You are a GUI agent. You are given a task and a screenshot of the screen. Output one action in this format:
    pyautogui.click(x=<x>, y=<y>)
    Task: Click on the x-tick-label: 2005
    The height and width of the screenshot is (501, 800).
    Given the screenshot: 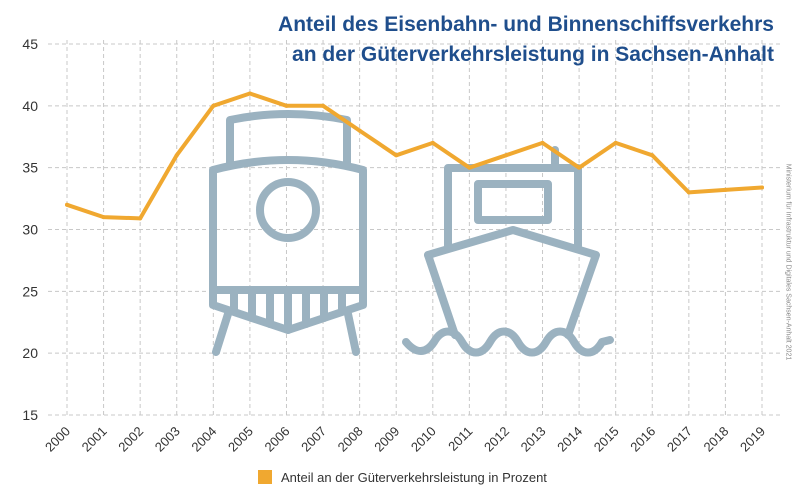 What is the action you would take?
    pyautogui.click(x=240, y=439)
    